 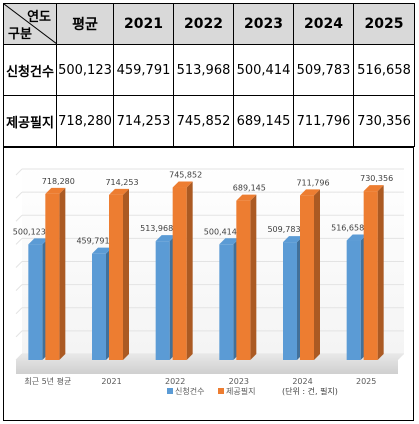 I want to click on diagonal-line, so click(x=30, y=24).